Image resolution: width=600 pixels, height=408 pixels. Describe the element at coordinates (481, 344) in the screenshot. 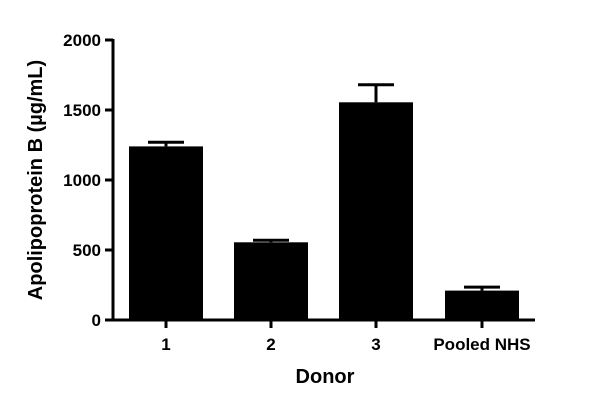

I see `x-tick-label: Pooled NHS` at that location.